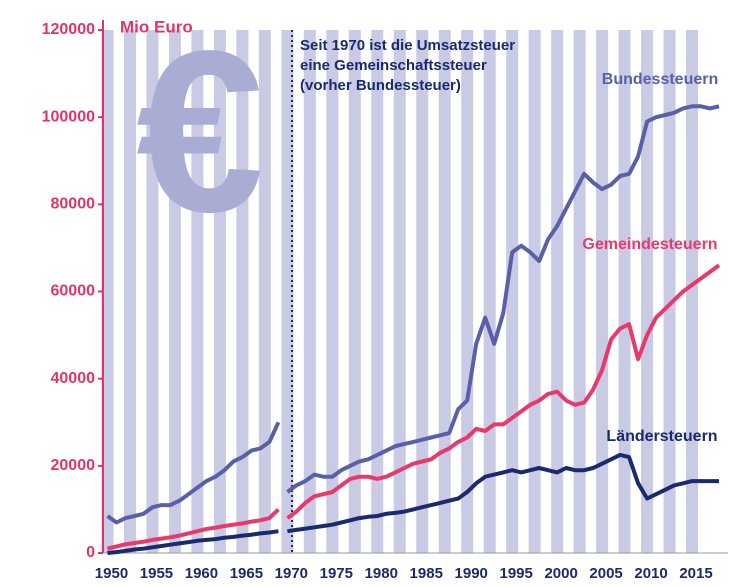 The width and height of the screenshot is (749, 586). I want to click on euro-icon: €, so click(200, 131).